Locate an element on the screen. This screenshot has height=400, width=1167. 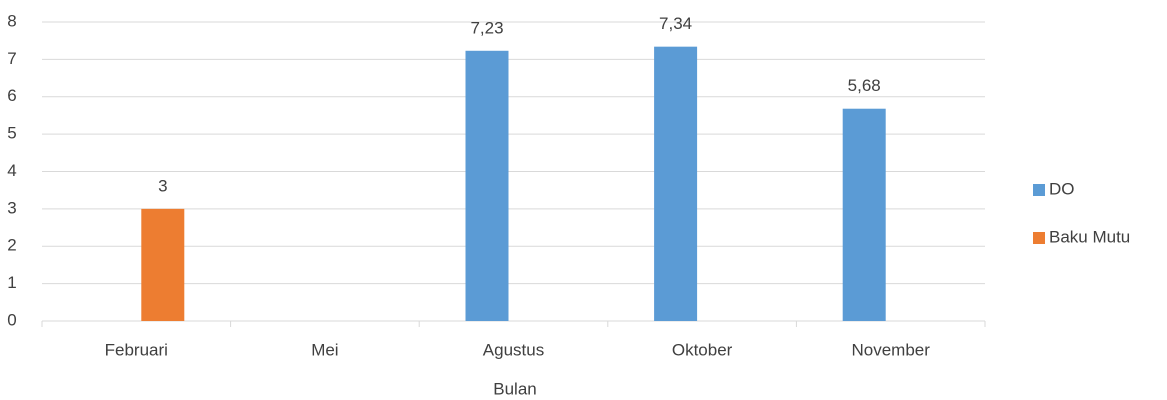
data-label: 7,34 is located at coordinates (675, 23).